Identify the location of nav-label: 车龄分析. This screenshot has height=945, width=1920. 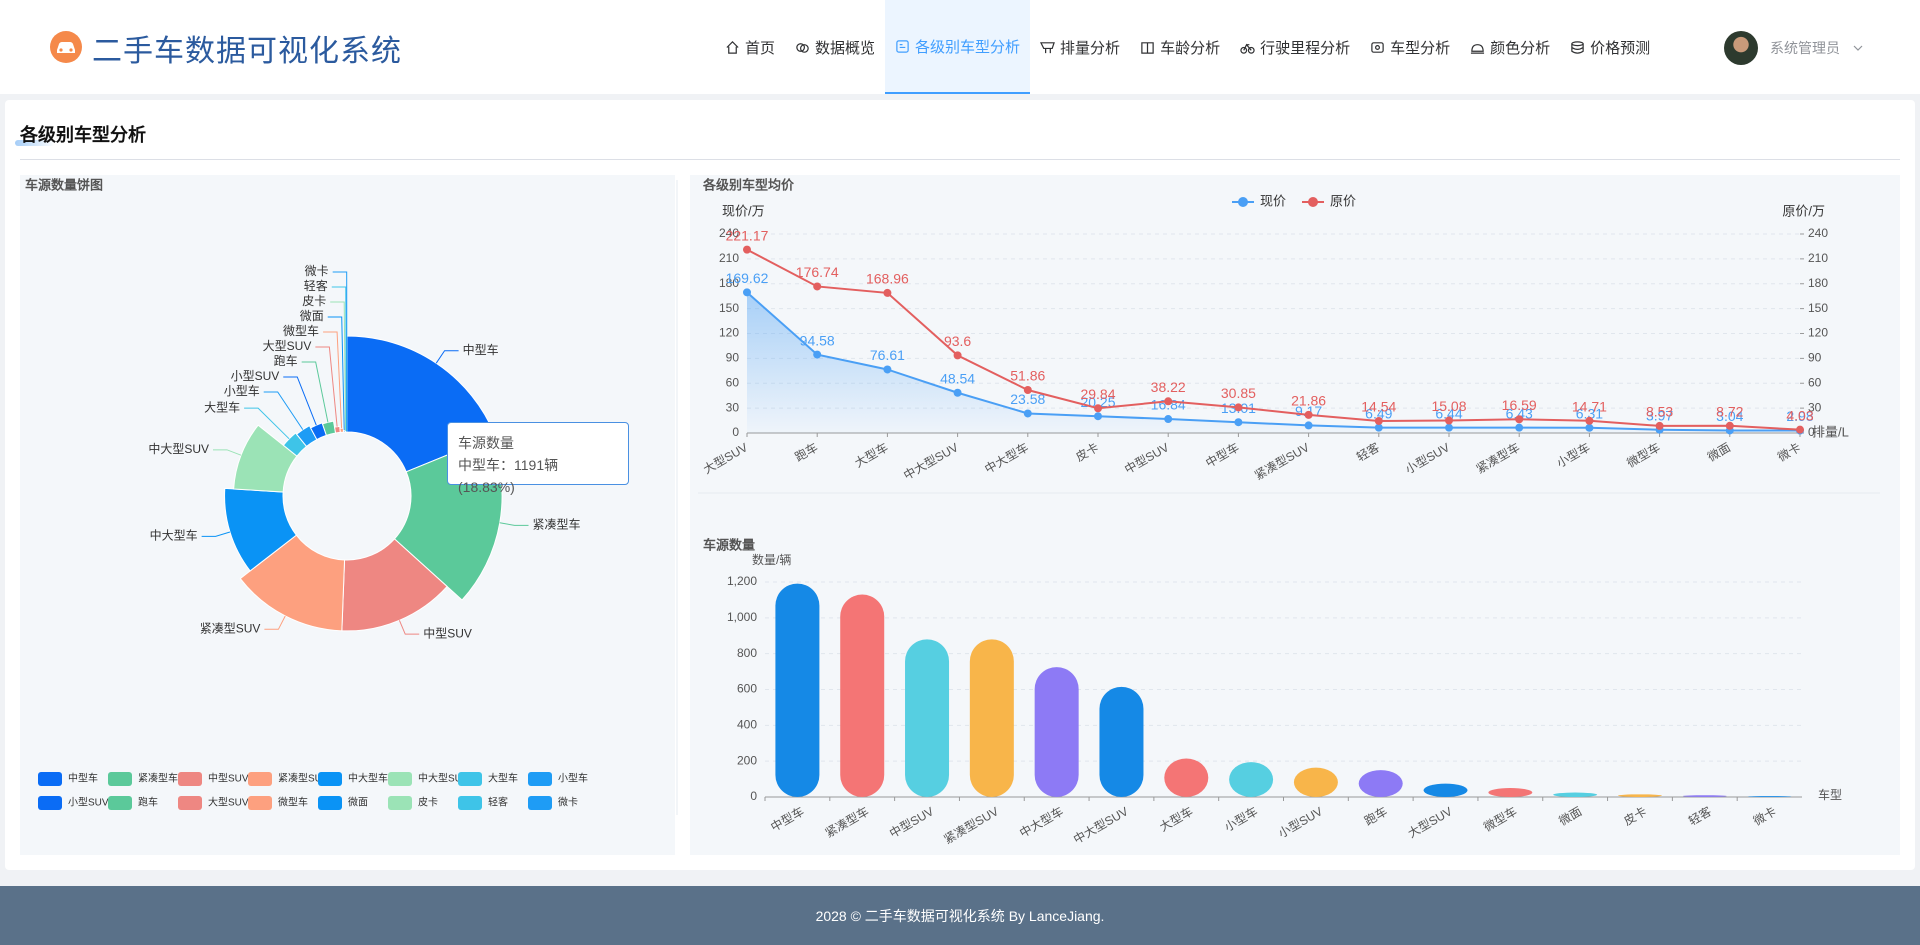
(1190, 48).